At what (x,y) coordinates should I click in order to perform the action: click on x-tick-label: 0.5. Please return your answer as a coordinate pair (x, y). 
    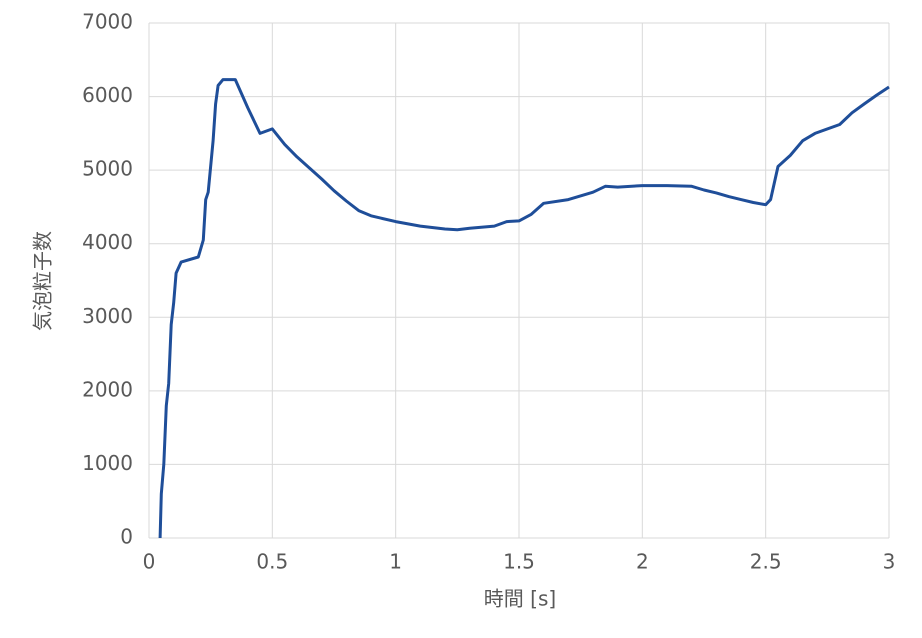
    Looking at the image, I should click on (272, 562).